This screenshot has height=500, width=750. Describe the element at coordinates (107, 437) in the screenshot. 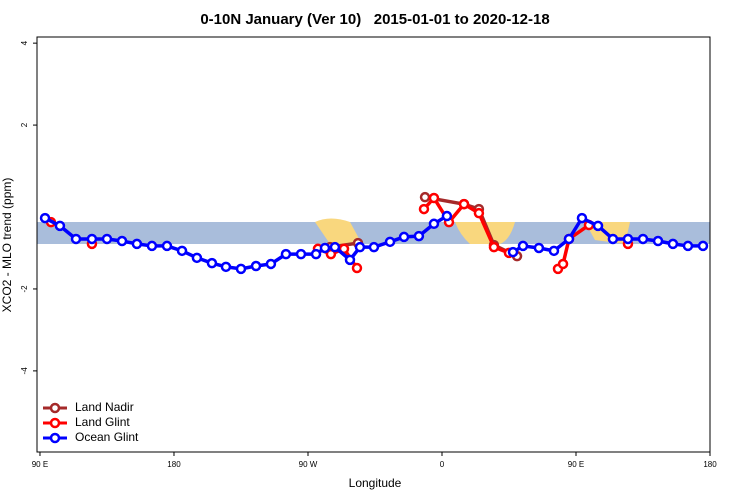

I see `legend-label: Ocean Glint` at that location.